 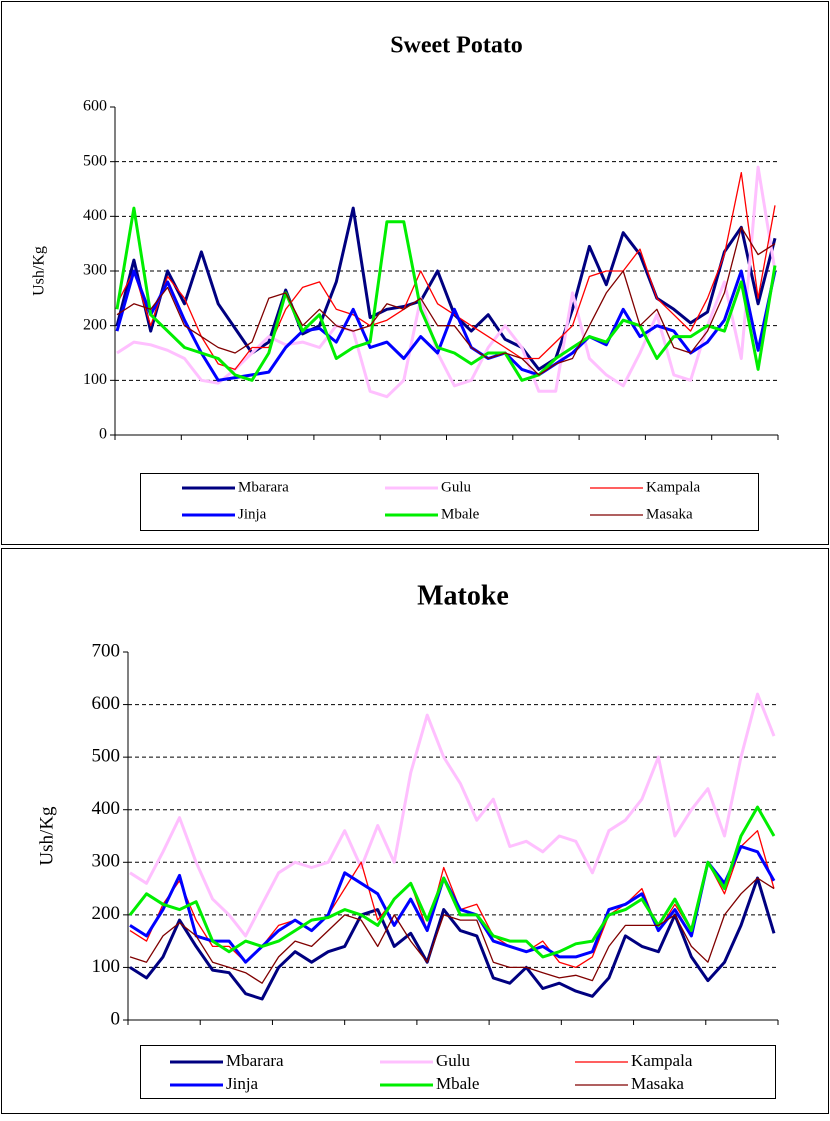 What do you see at coordinates (456, 46) in the screenshot?
I see `chart-title: Sweet Potato` at bounding box center [456, 46].